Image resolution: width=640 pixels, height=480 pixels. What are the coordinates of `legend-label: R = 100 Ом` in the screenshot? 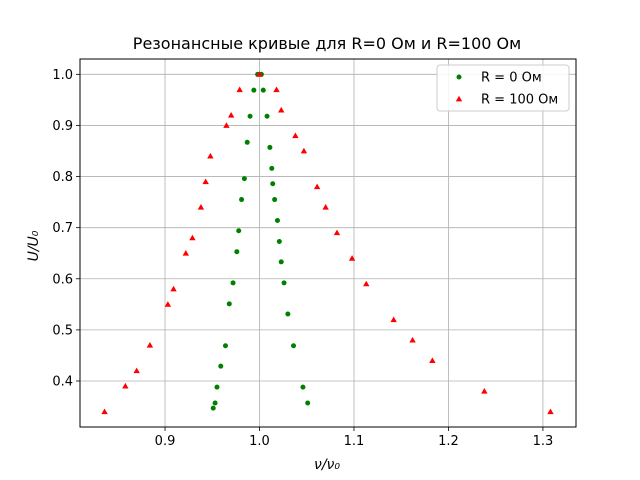 It's located at (519, 100).